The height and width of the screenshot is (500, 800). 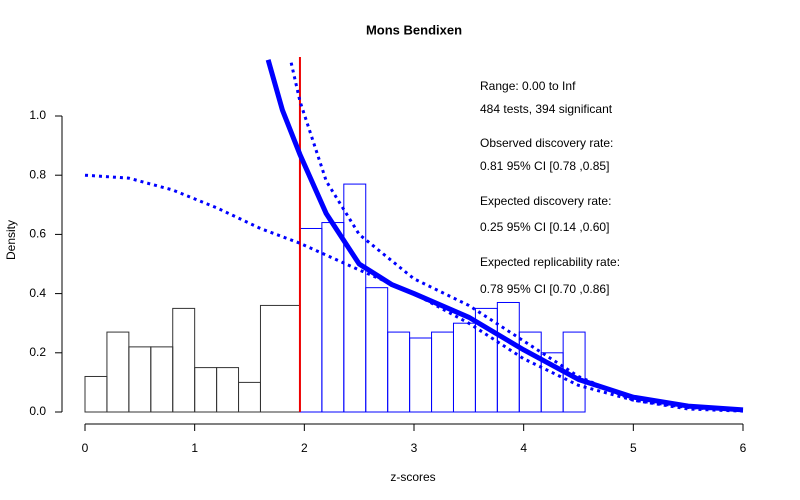 I want to click on annotation: Observed discovery rate:, so click(x=546, y=143).